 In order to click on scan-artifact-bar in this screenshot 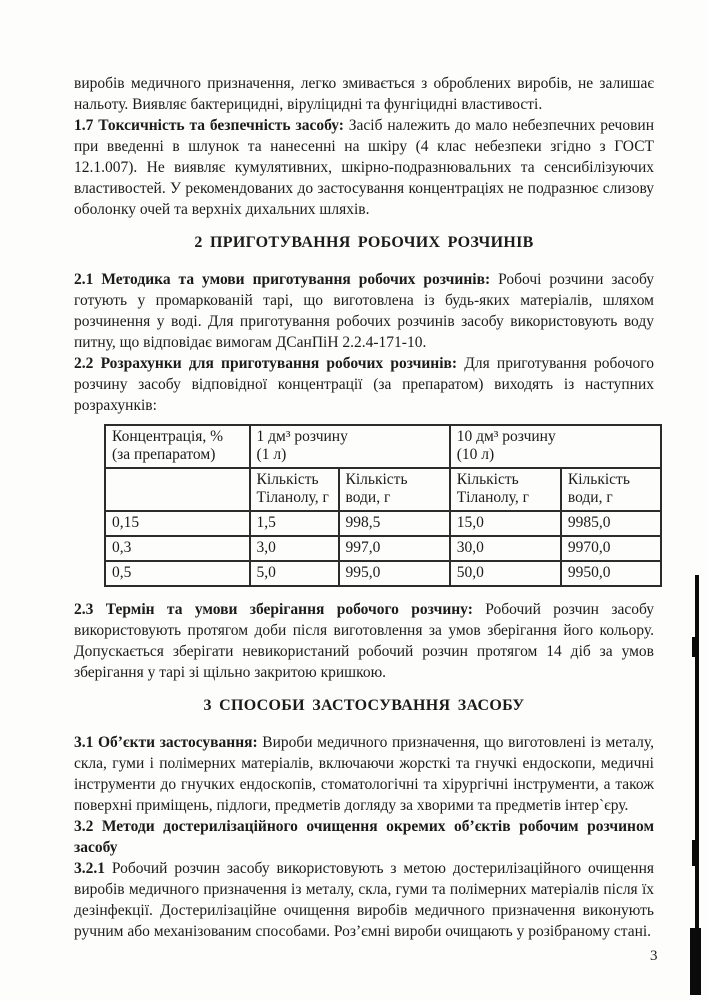, I will do `click(697, 785)`.